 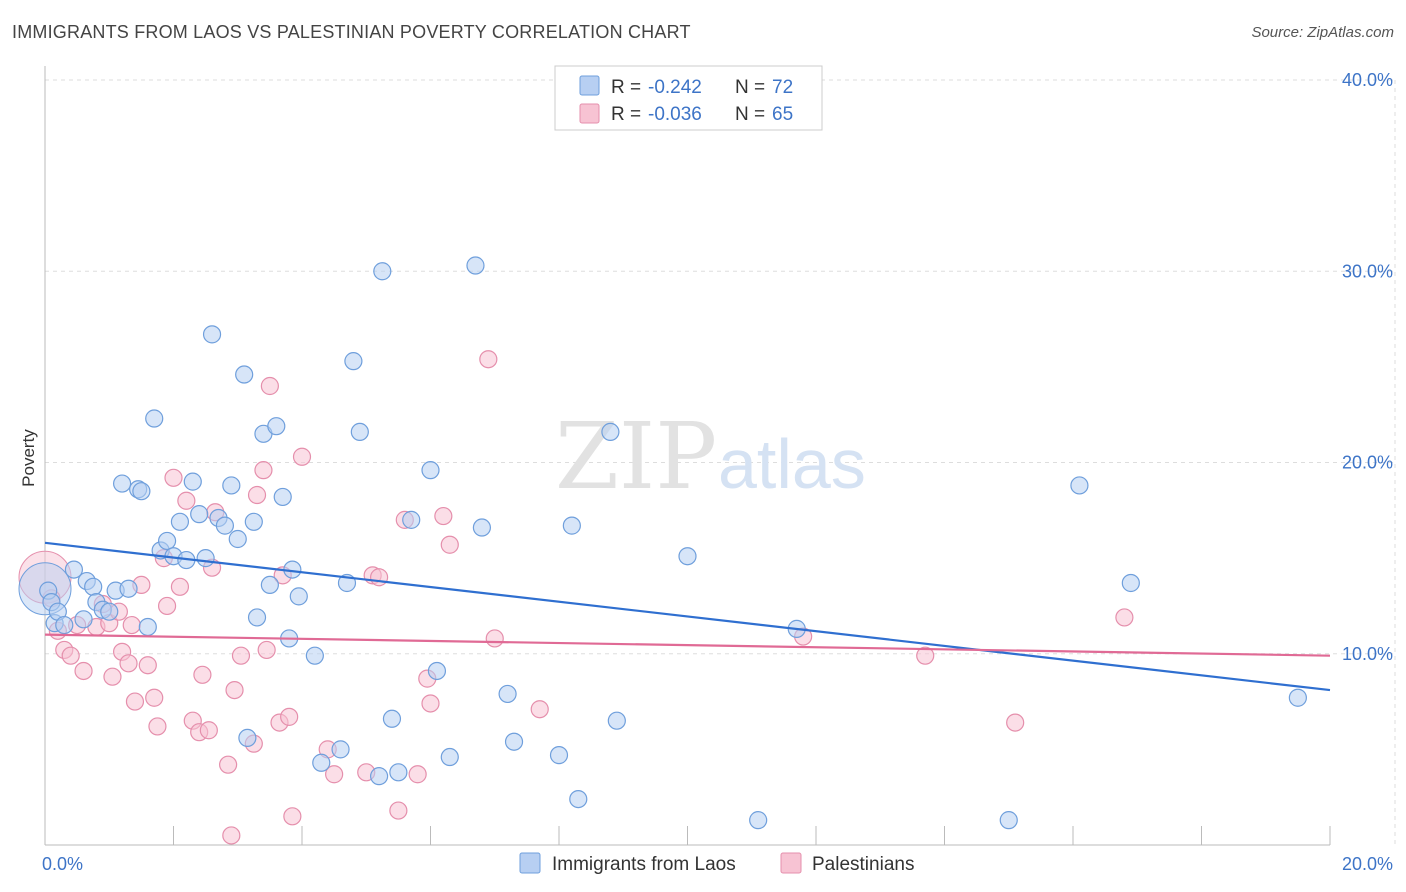 I want to click on legend-n-label-2: N =, so click(x=750, y=114).